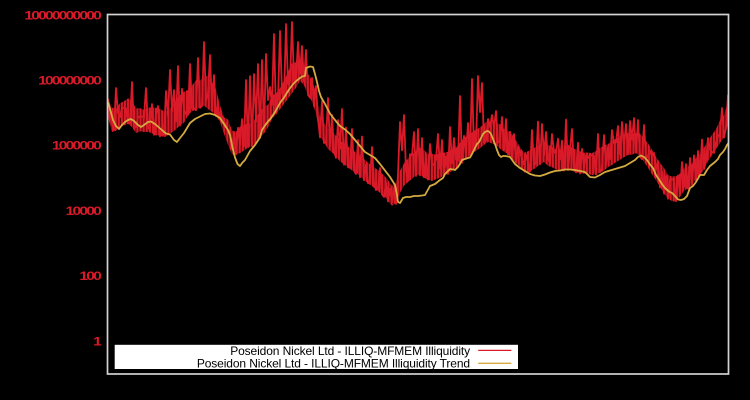 The width and height of the screenshot is (750, 400). What do you see at coordinates (77, 145) in the screenshot?
I see `svg-text: 1000000` at bounding box center [77, 145].